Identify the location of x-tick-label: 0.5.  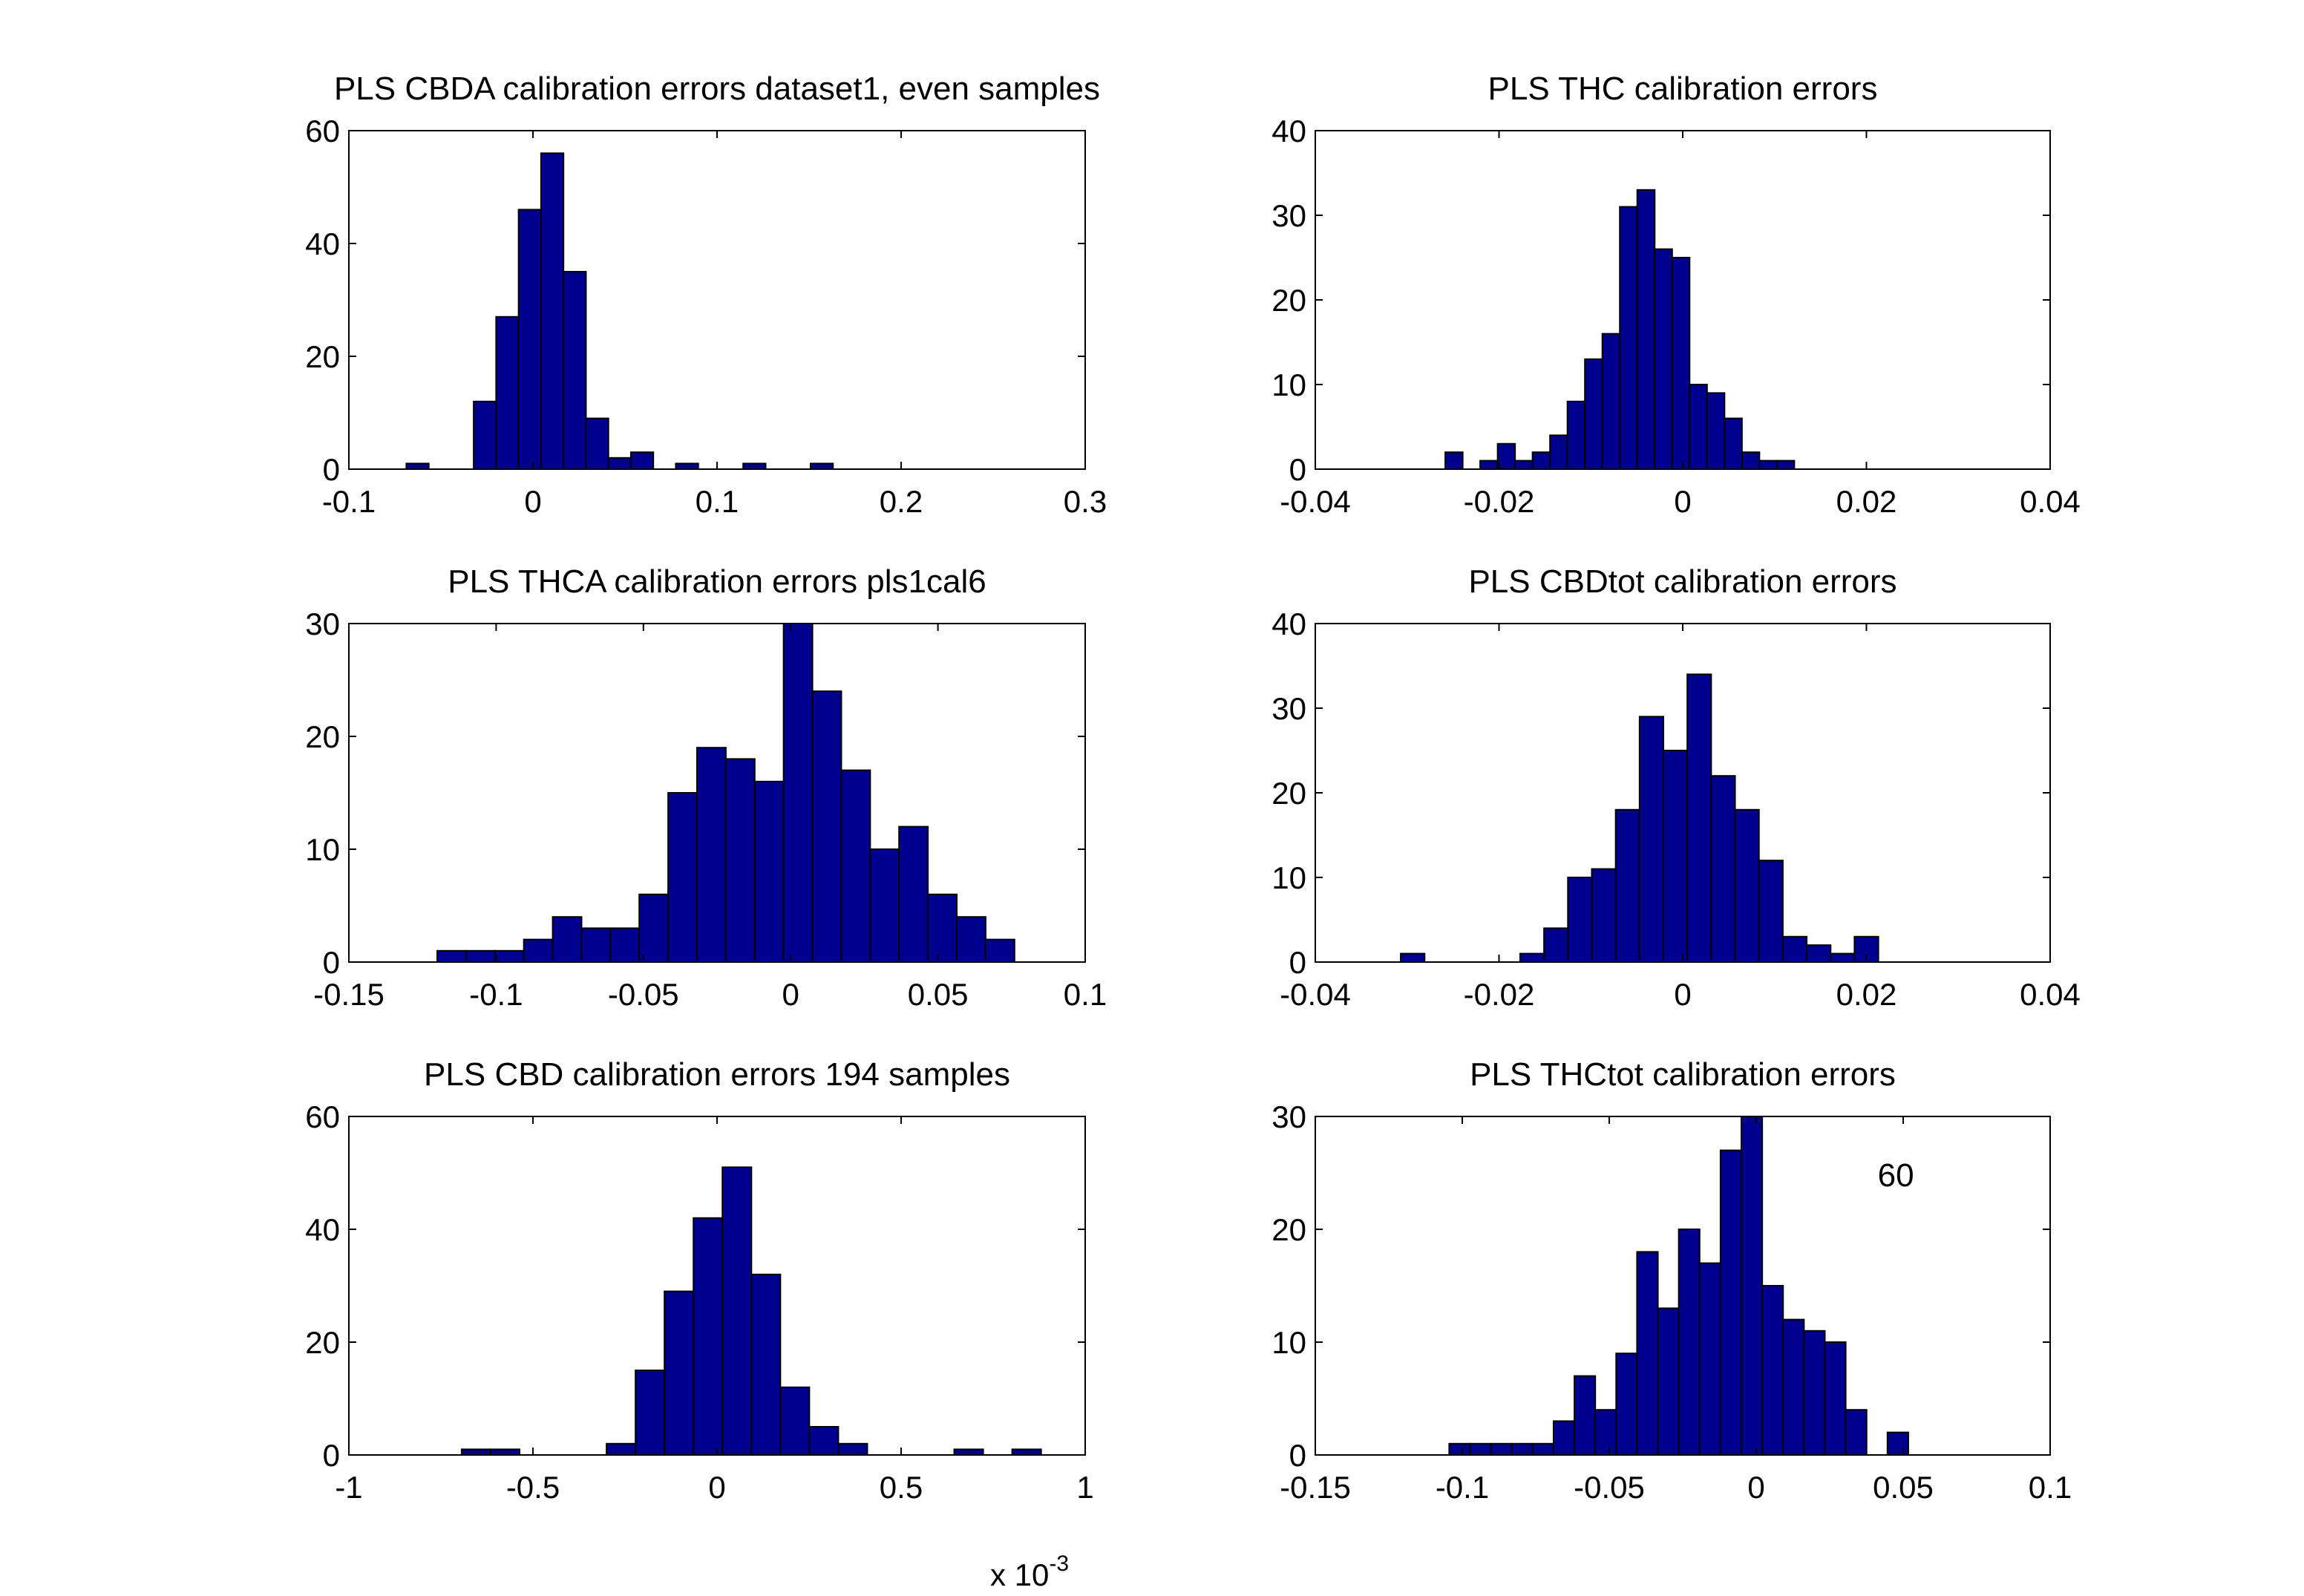
(902, 1488).